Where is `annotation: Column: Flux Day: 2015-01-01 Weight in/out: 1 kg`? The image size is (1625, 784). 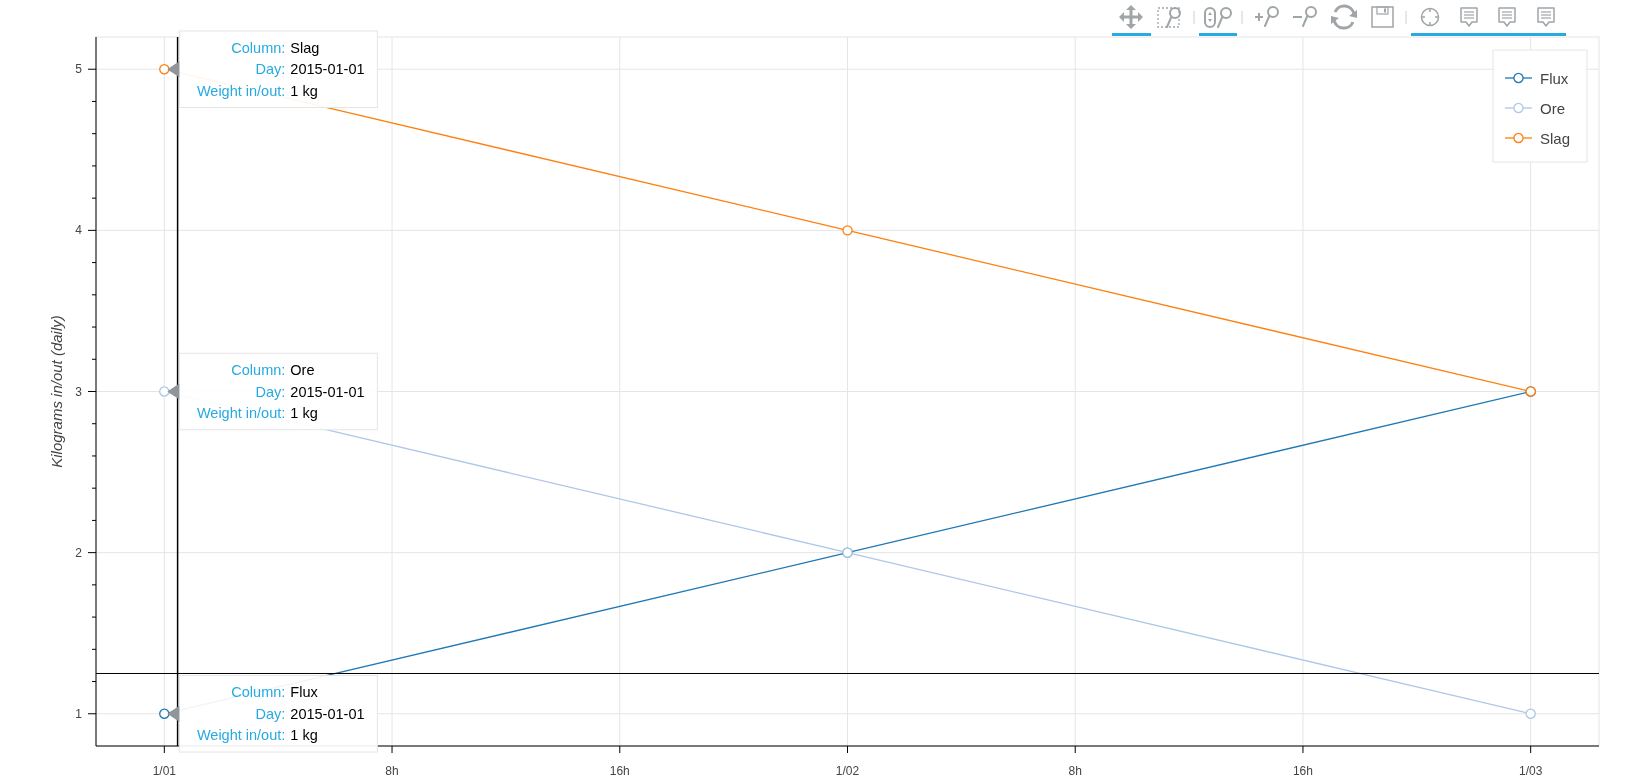 annotation: Column: Flux Day: 2015-01-01 Weight in/out: 1 kg is located at coordinates (278, 714).